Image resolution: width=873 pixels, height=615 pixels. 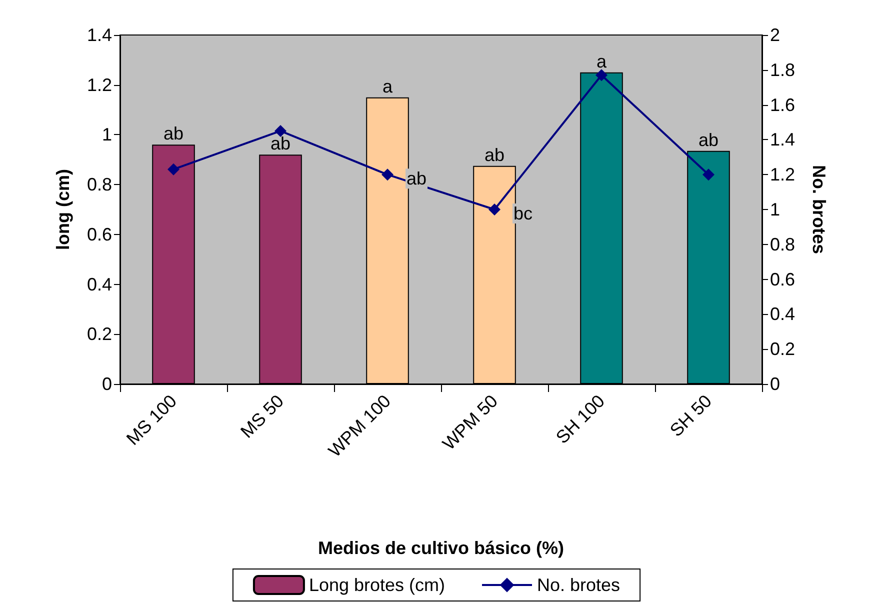 What do you see at coordinates (783, 70) in the screenshot?
I see `y2-tick-label: 1.8` at bounding box center [783, 70].